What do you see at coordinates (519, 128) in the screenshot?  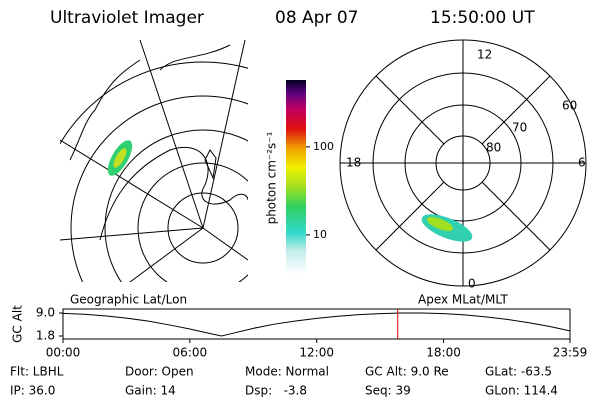 I see `mlat-label: 70` at bounding box center [519, 128].